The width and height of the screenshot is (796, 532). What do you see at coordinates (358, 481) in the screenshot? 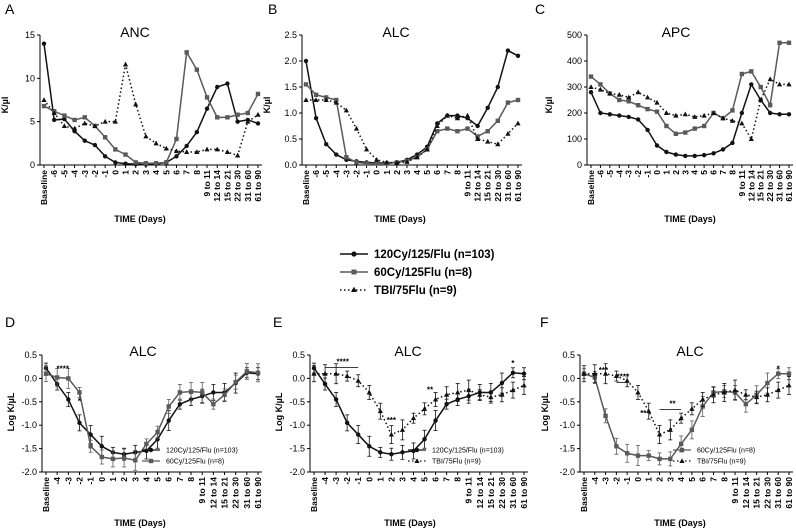
I see `x-tick-label-e: -1` at bounding box center [358, 481].